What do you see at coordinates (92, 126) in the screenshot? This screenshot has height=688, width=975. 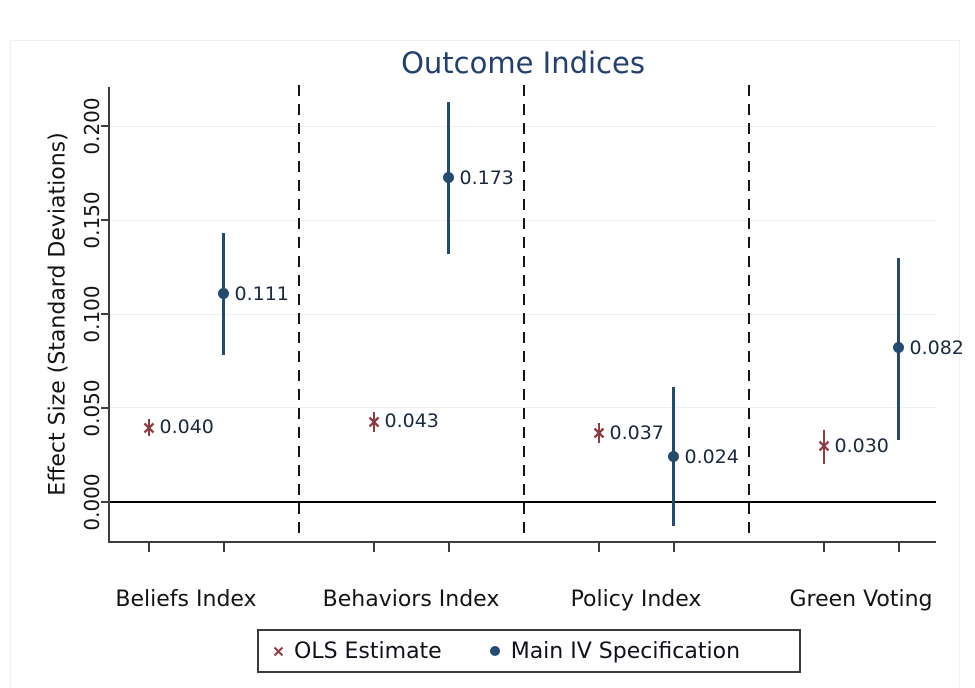 I see `y-tick-label: 0.200` at bounding box center [92, 126].